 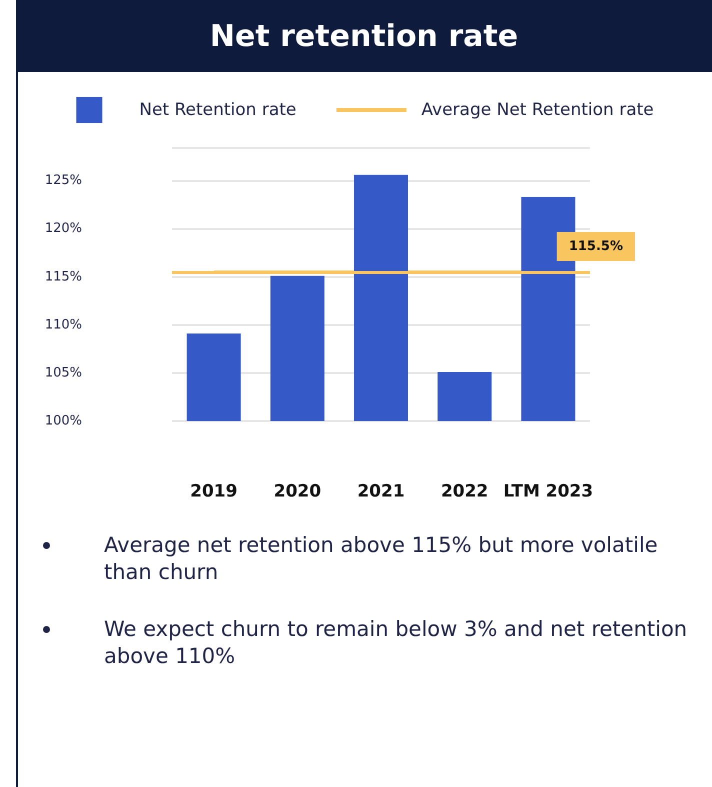 What do you see at coordinates (537, 110) in the screenshot?
I see `legend-label: Average Net Retention rate` at bounding box center [537, 110].